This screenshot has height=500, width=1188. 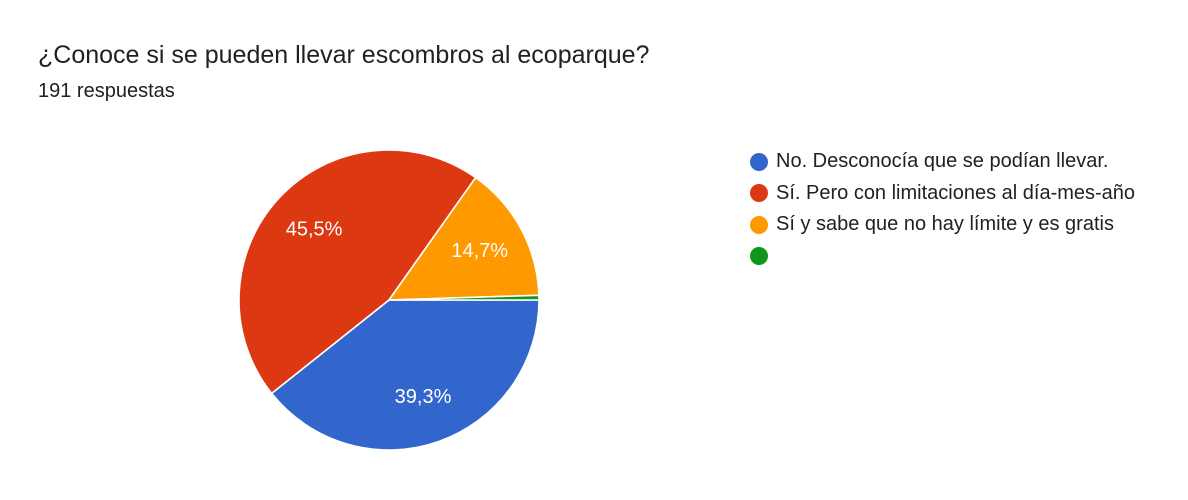 I want to click on pie-slice-percent-label: 45,5%, so click(x=314, y=229).